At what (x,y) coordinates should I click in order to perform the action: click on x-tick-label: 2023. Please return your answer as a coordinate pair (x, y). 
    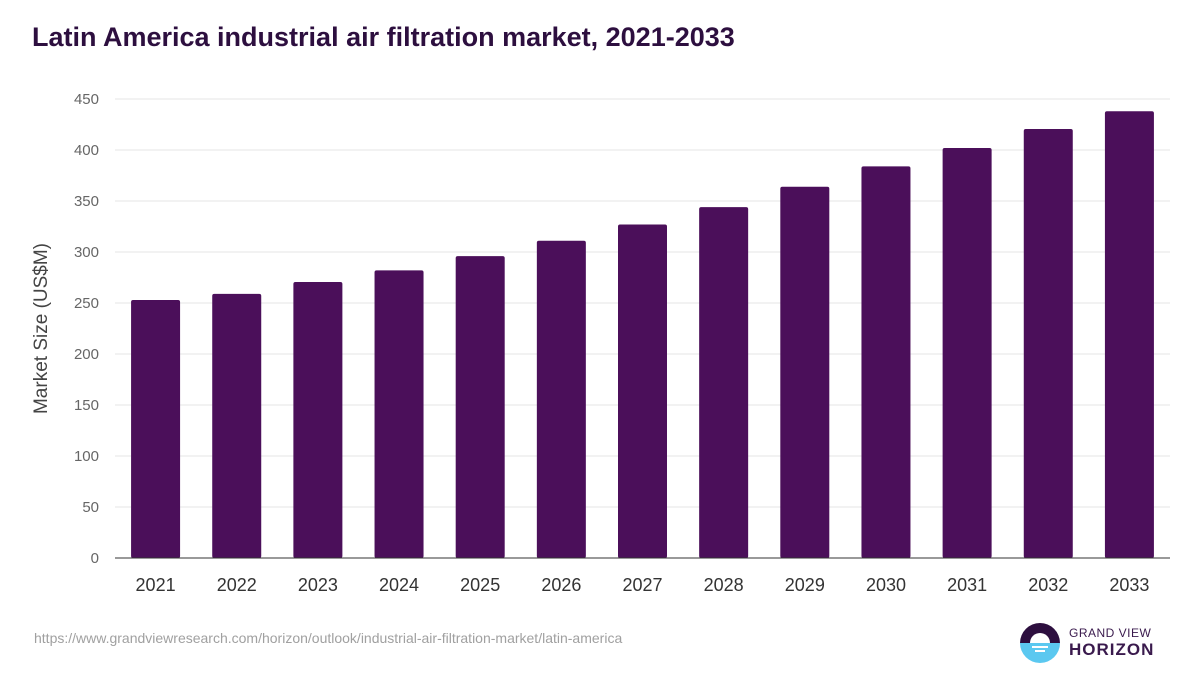
    Looking at the image, I should click on (318, 585).